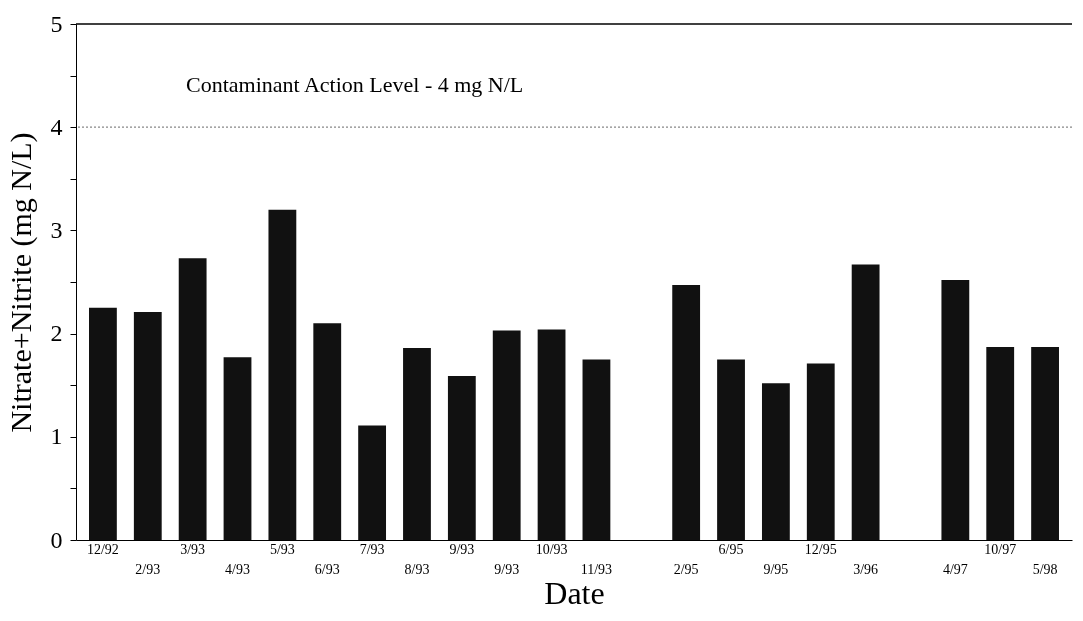 This screenshot has width=1083, height=621. I want to click on x-tick-label: 5/98, so click(1045, 569).